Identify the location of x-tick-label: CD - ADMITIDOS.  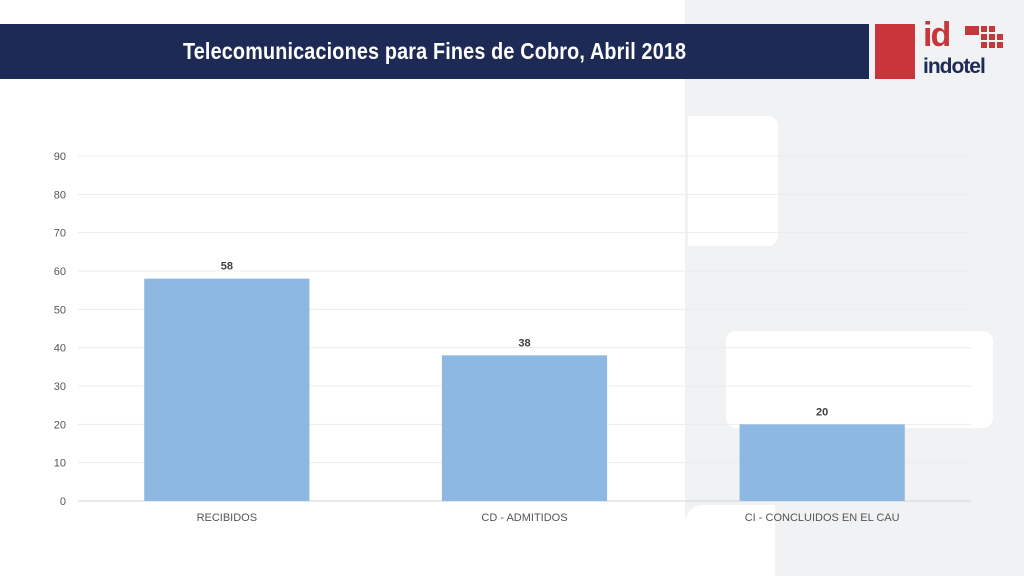
(524, 518).